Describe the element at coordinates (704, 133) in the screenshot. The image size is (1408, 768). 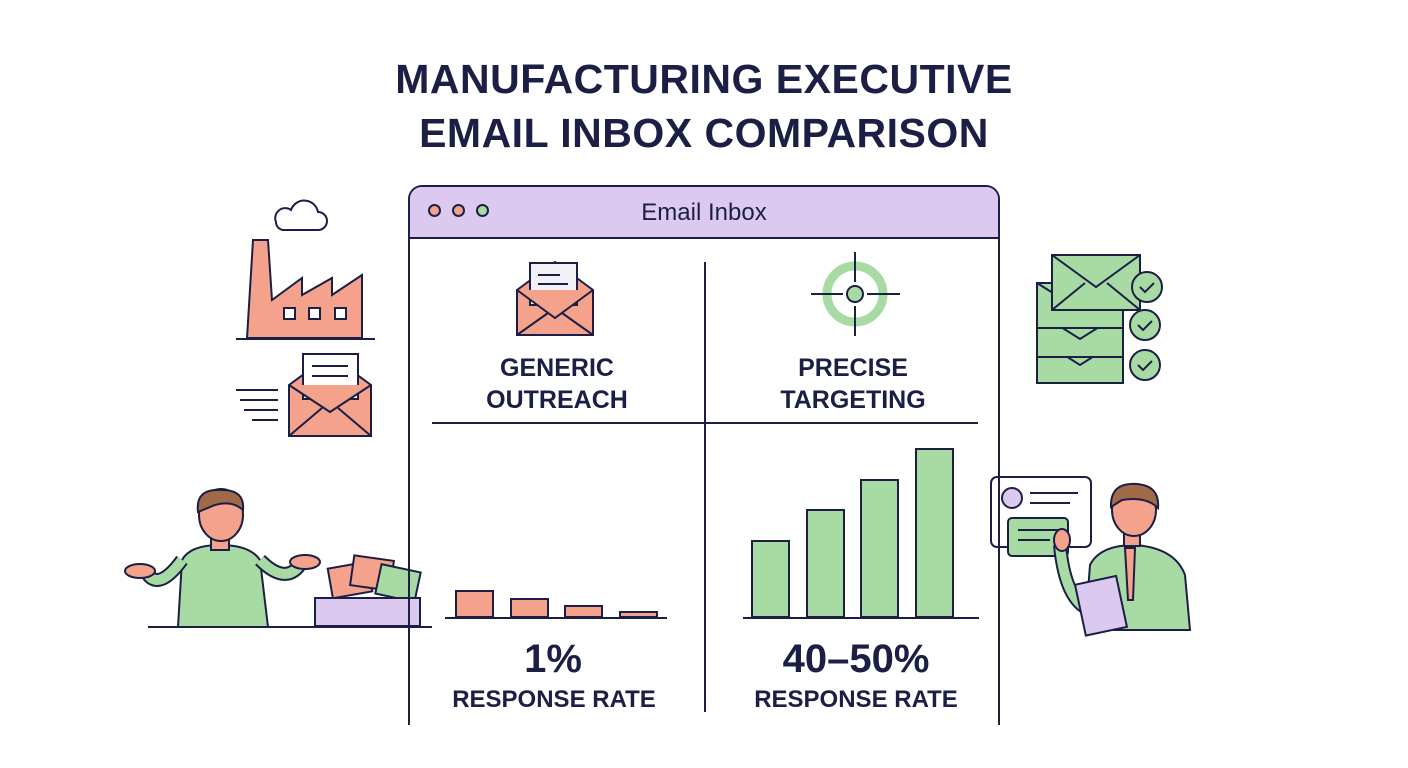
I see `title-line-2: EMAIL INBOX COMPARISON` at that location.